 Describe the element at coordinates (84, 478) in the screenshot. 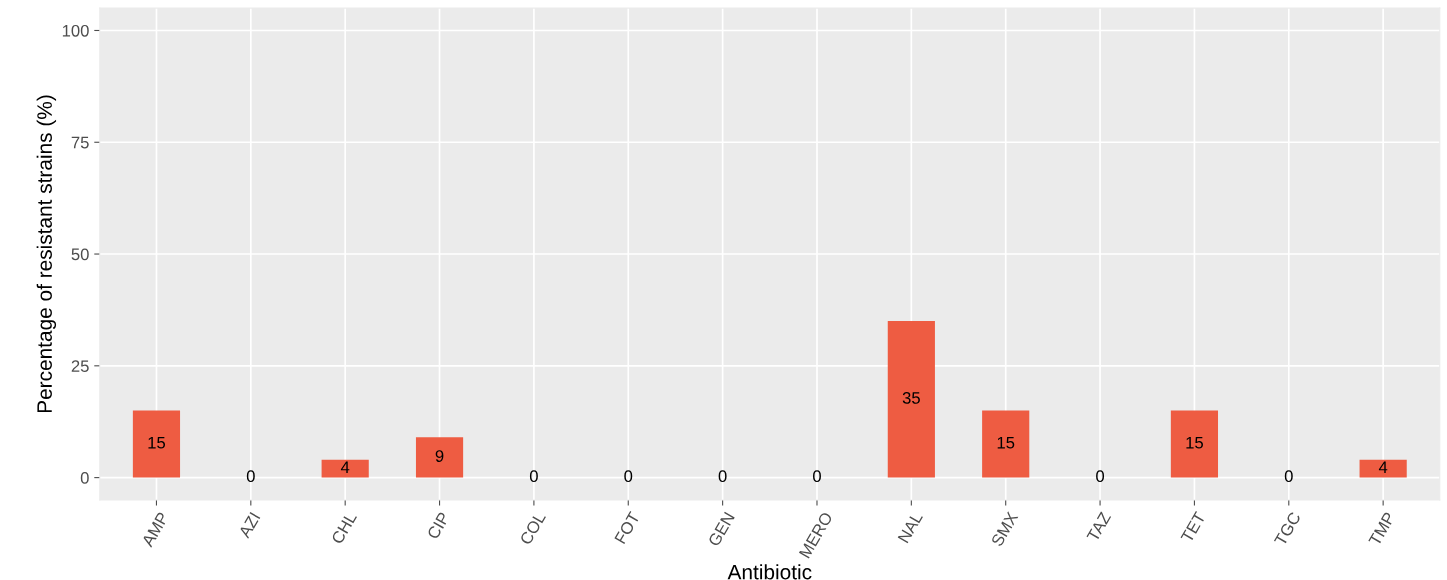

I see `y-tick-label: 0` at that location.